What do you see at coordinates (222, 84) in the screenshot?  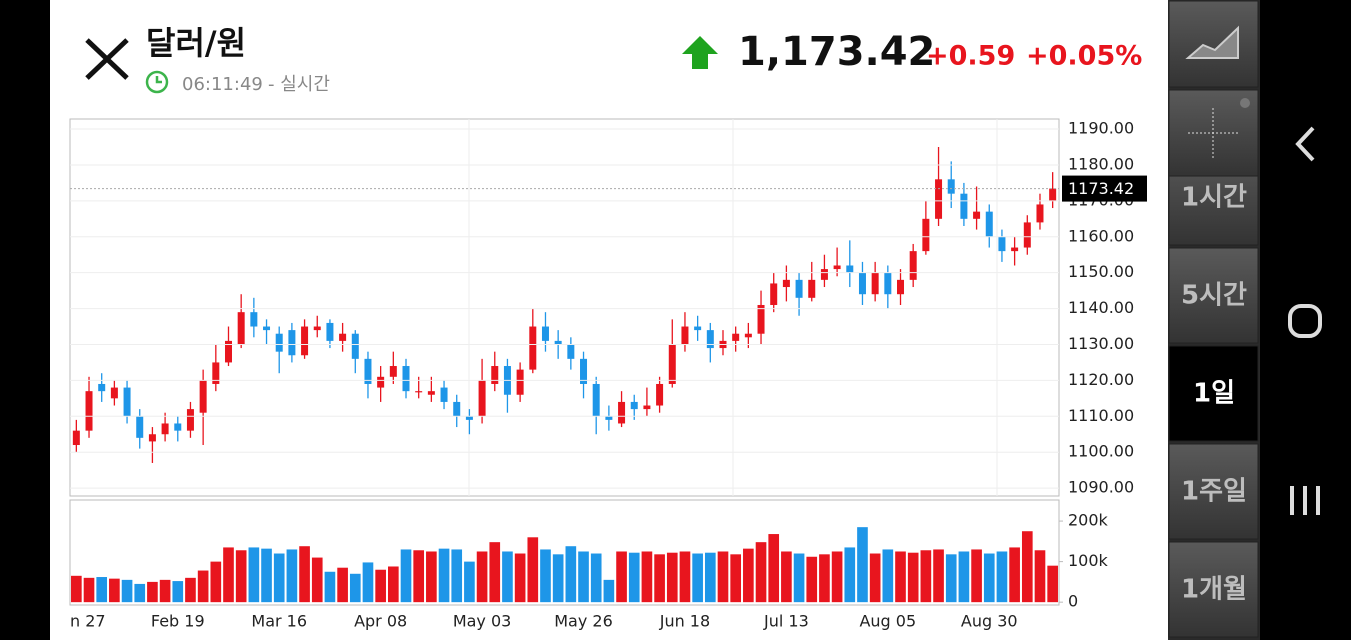 I see `time: 06:11:49` at bounding box center [222, 84].